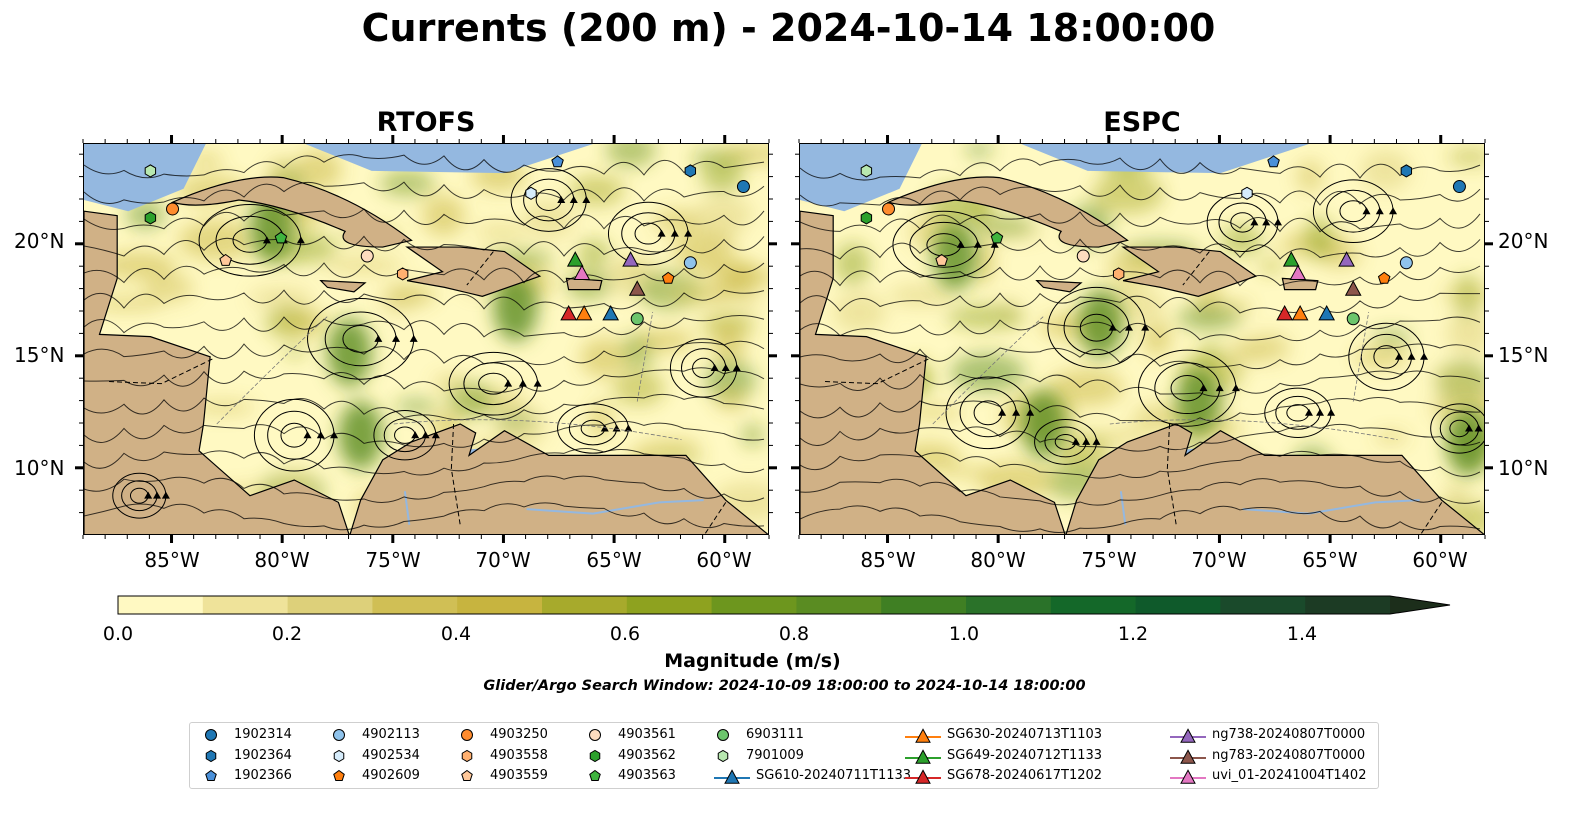 Image resolution: width=1577 pixels, height=827 pixels. Describe the element at coordinates (647, 734) in the screenshot. I see `legend-label: 4903561` at that location.